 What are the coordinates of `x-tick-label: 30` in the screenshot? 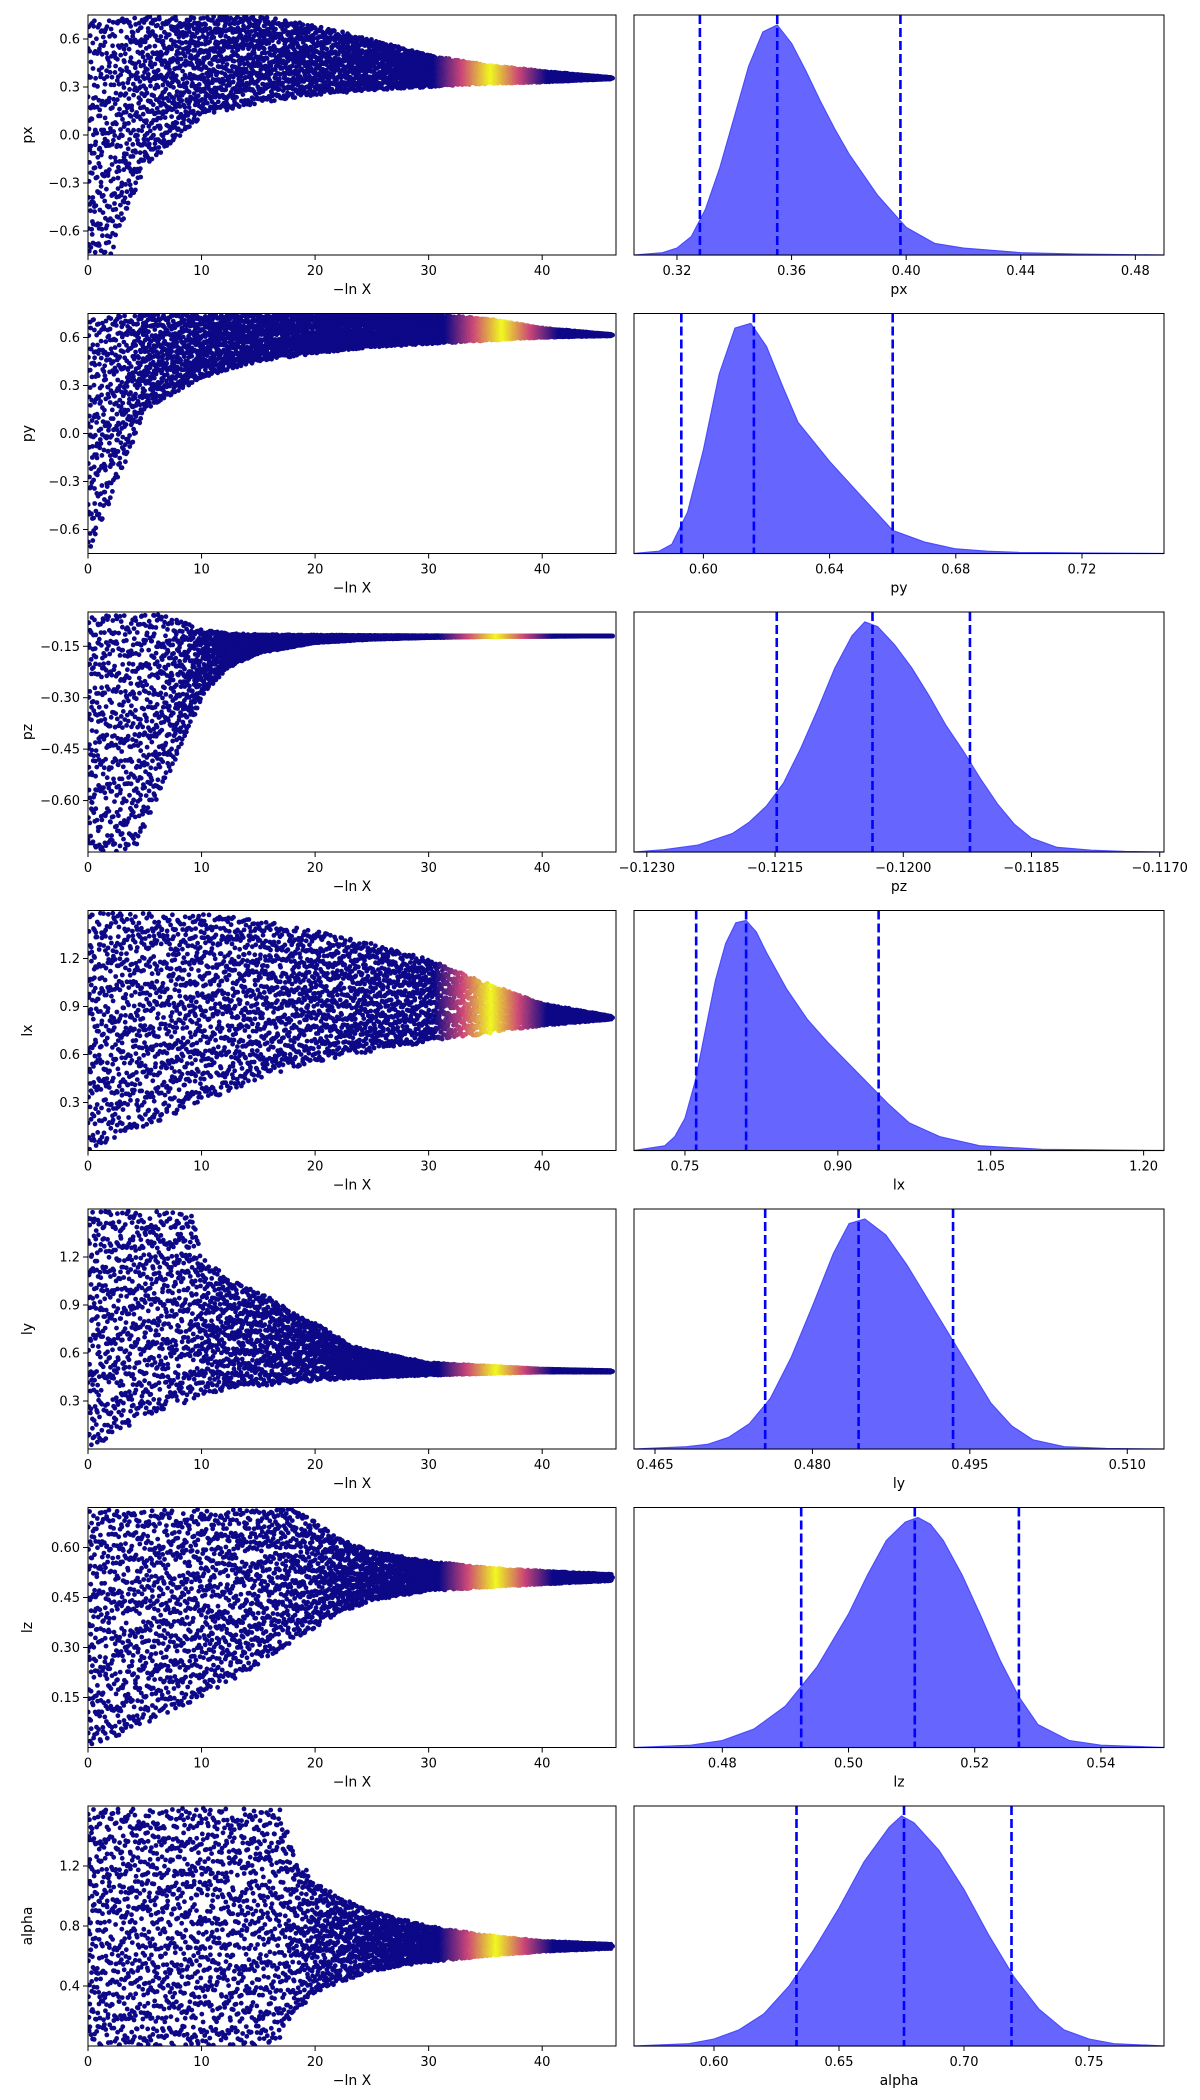 It's located at (428, 271).